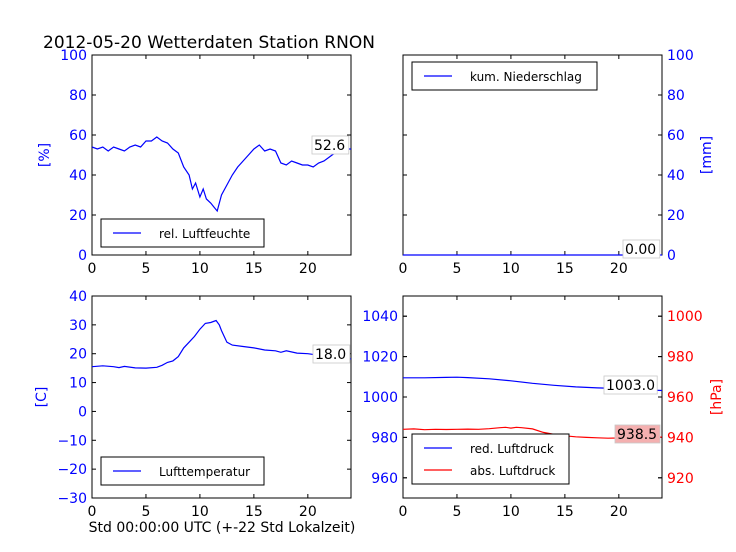  Describe the element at coordinates (403, 269) in the screenshot. I see `precip-x-tick-label: 0` at that location.